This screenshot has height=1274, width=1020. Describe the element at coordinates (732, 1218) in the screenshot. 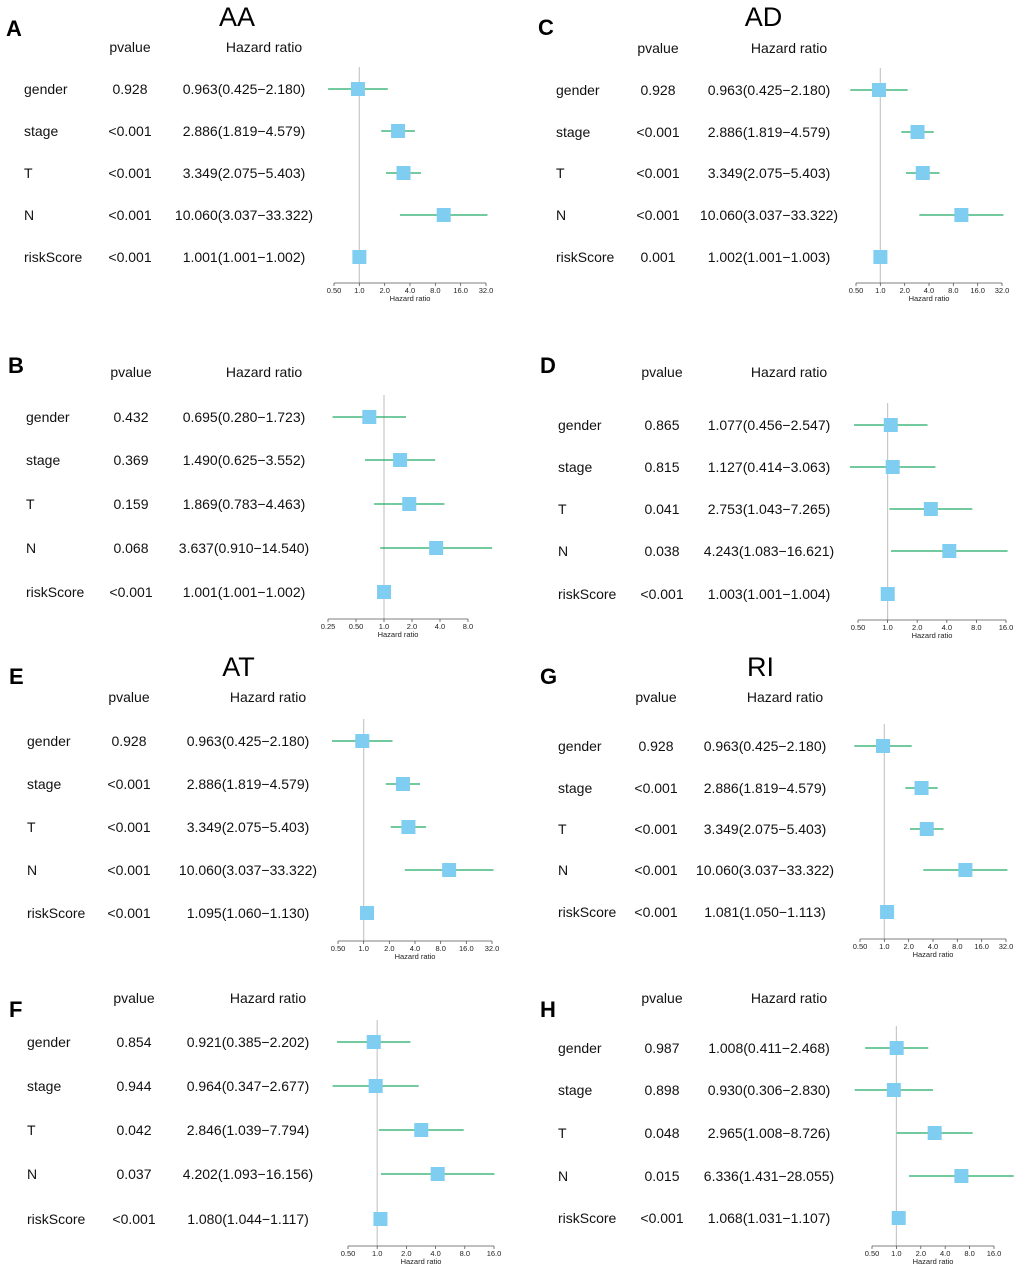

I see `forest-row-riskscore: riskScore <0.001 1.068(1.031−1.107)` at that location.